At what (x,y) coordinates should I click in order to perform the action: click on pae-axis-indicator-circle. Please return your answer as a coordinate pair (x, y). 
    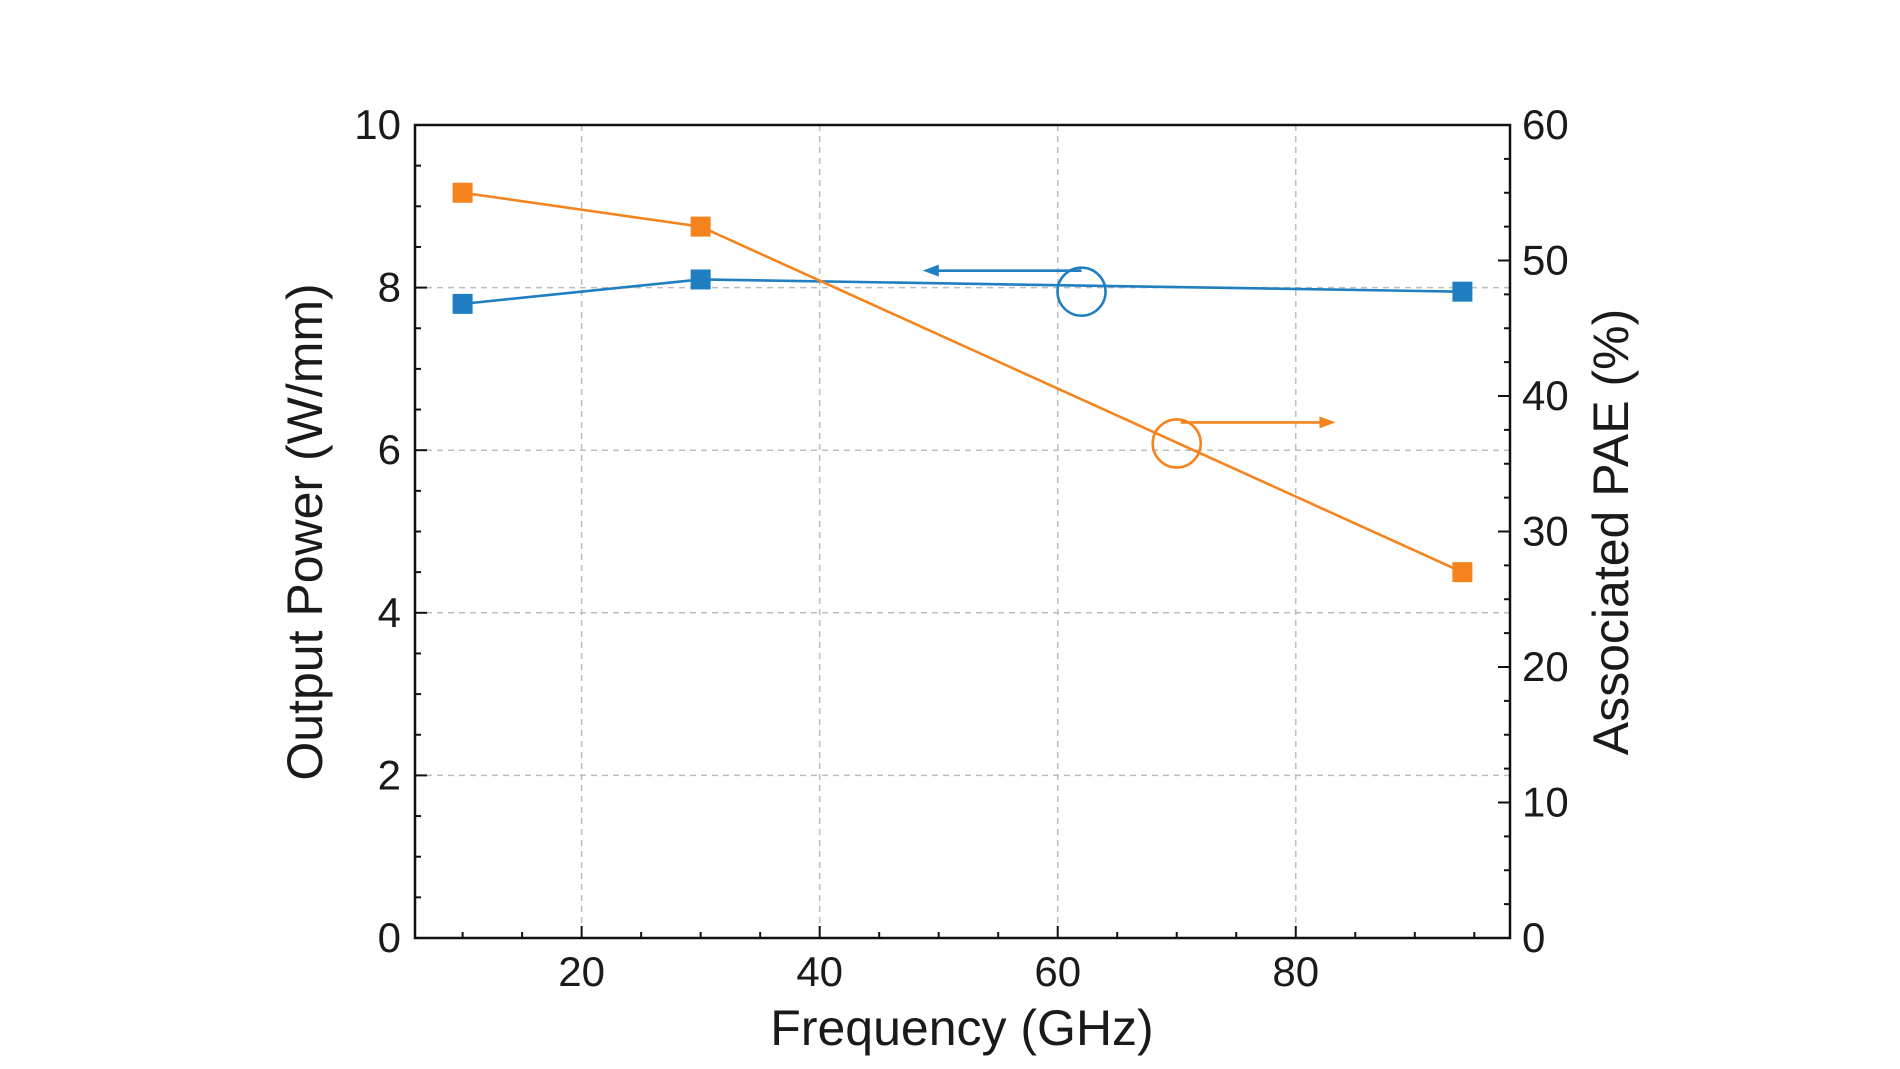
    Looking at the image, I should click on (1177, 443).